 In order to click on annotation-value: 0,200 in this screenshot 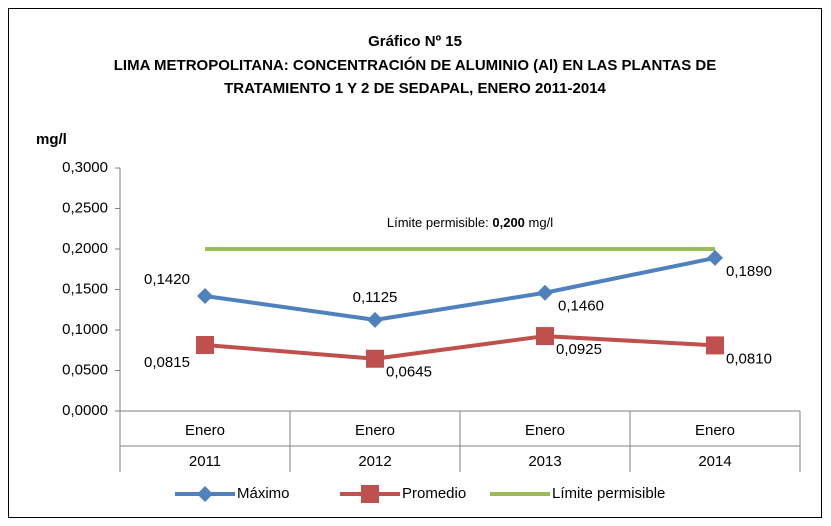, I will do `click(508, 222)`.